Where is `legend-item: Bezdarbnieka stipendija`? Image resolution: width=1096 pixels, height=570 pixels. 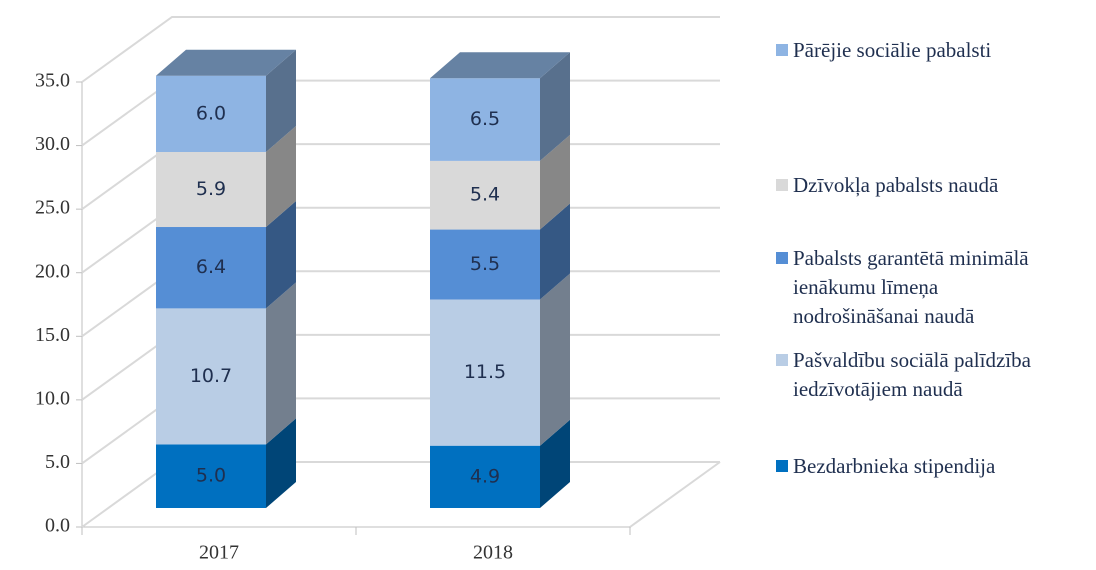 legend-item: Bezdarbnieka stipendija is located at coordinates (929, 466).